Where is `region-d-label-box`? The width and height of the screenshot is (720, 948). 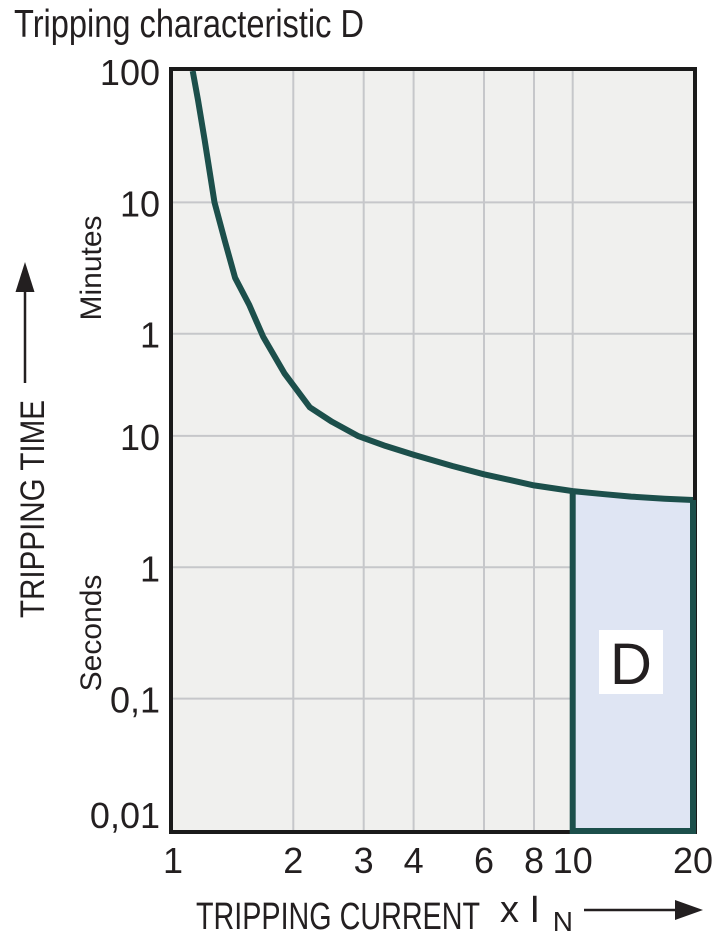
region-d-label-box is located at coordinates (631, 662).